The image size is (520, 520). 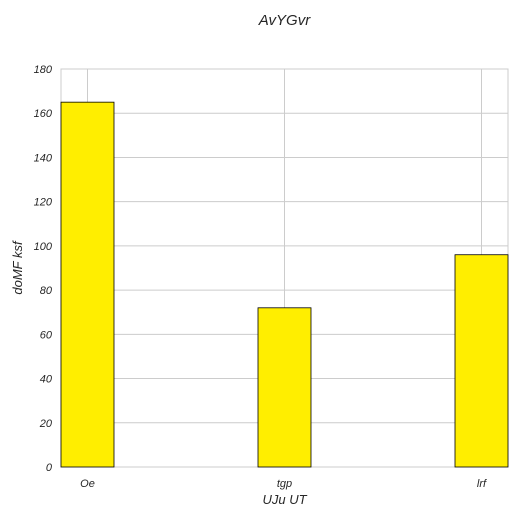 I want to click on y-tick-label: 80, so click(x=46, y=291).